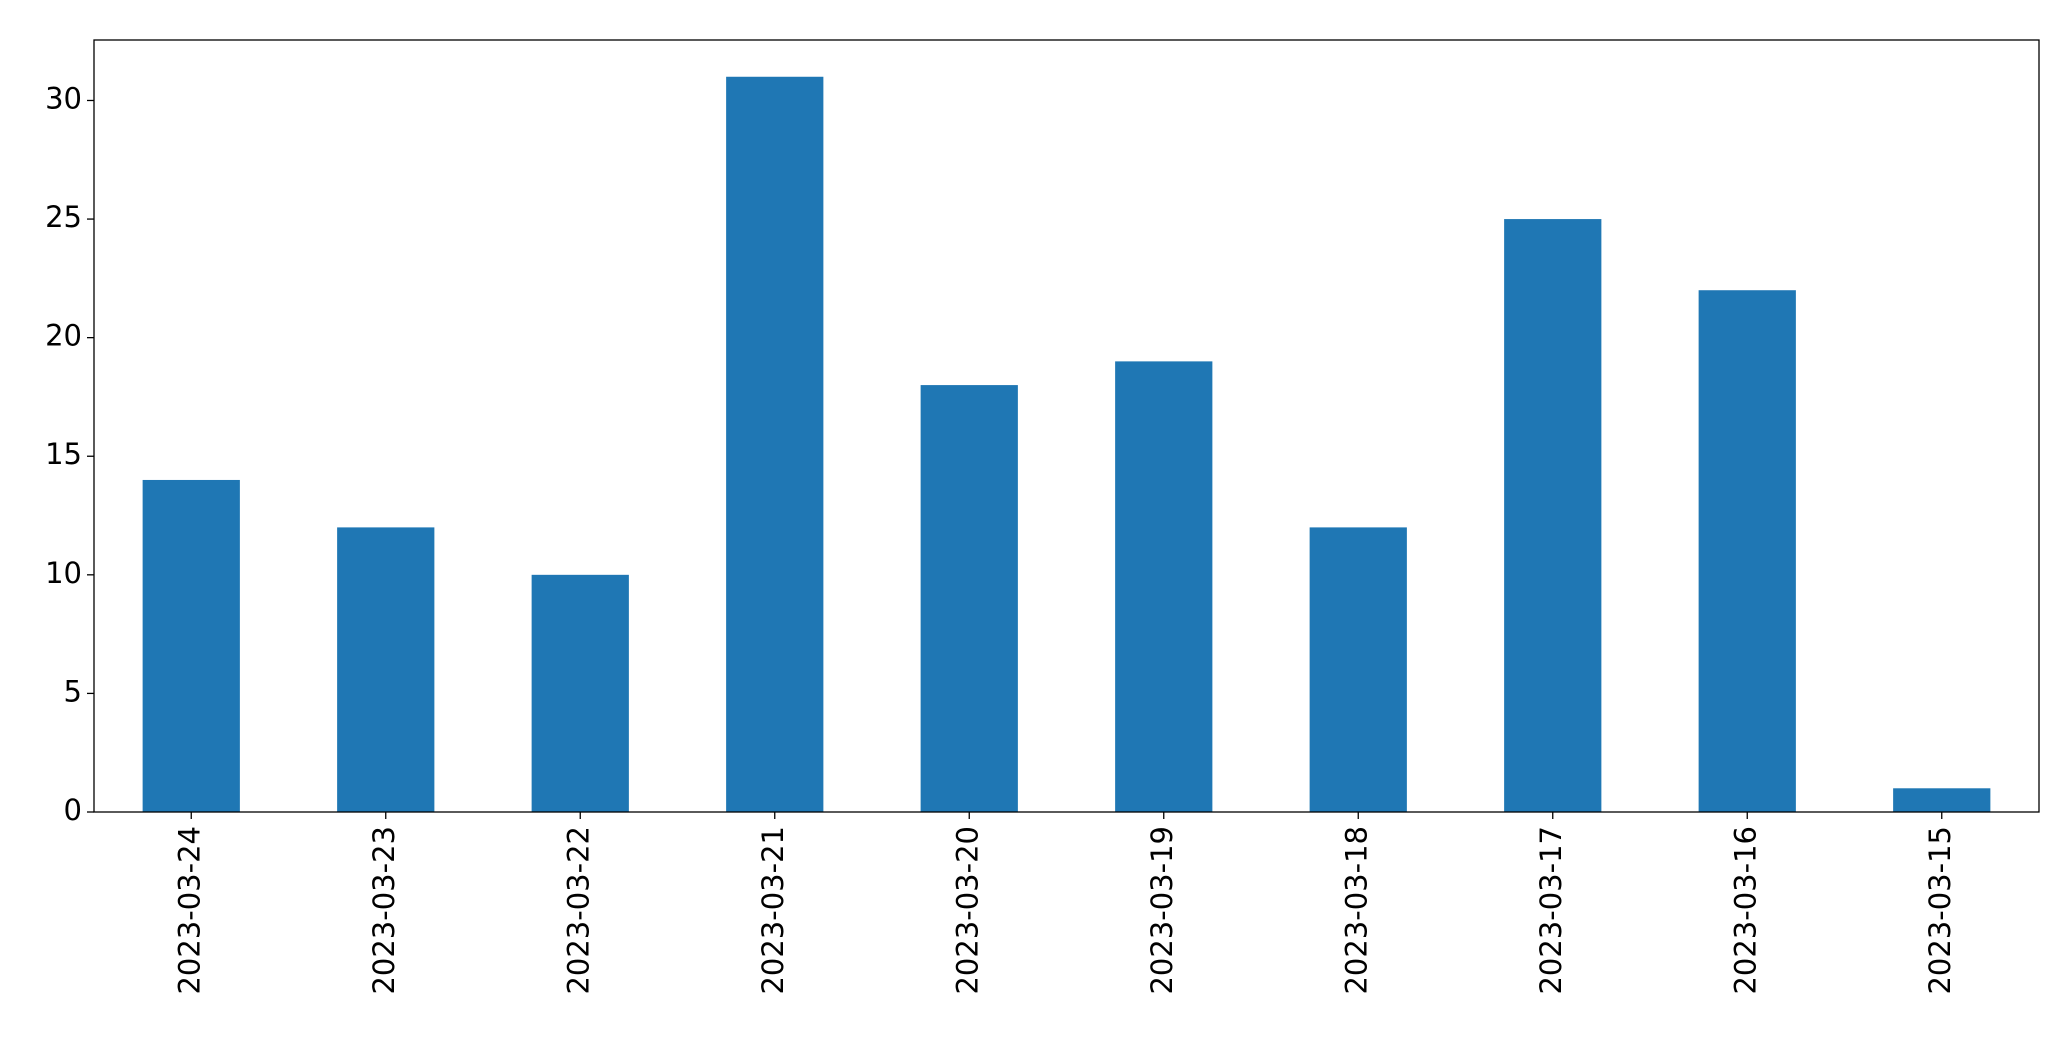  I want to click on y-tick-label: 20, so click(63, 336).